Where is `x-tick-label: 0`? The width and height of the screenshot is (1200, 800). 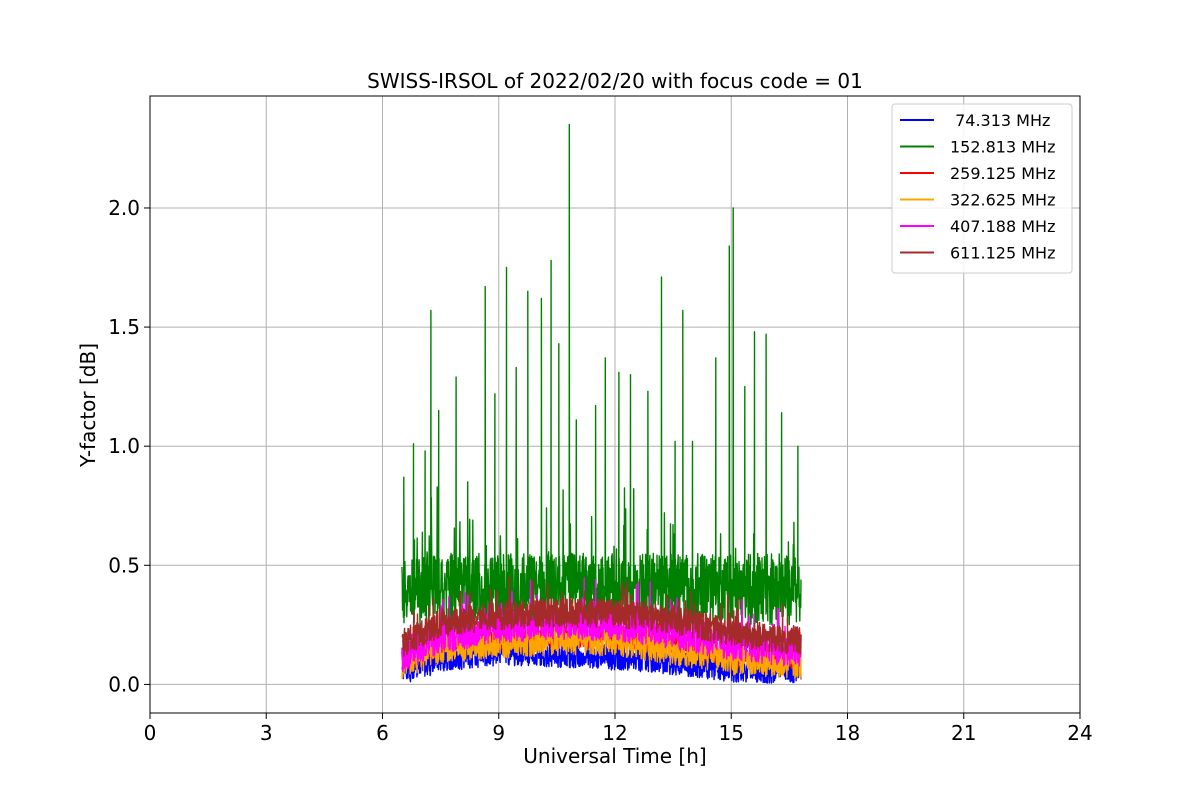
x-tick-label: 0 is located at coordinates (150, 733).